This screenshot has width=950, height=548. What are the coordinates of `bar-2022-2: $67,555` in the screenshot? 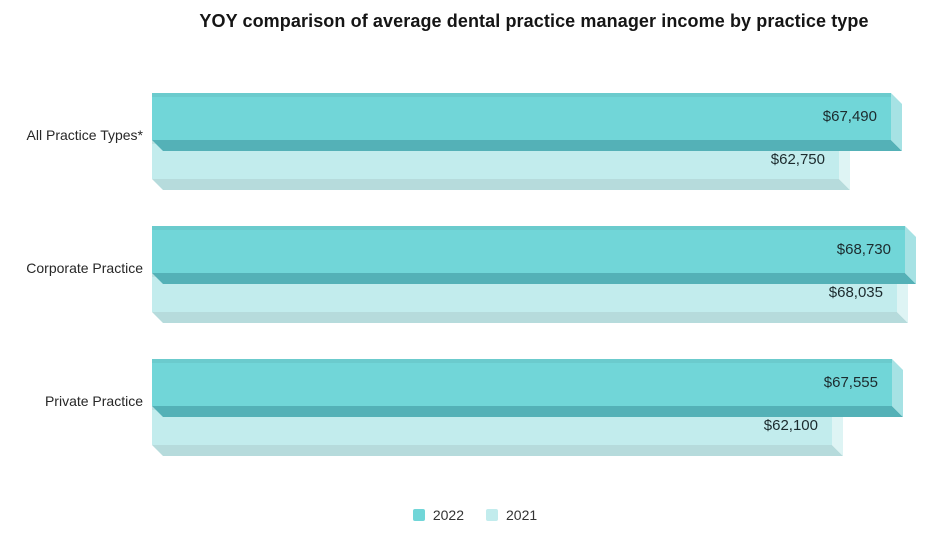 It's located at (527, 388).